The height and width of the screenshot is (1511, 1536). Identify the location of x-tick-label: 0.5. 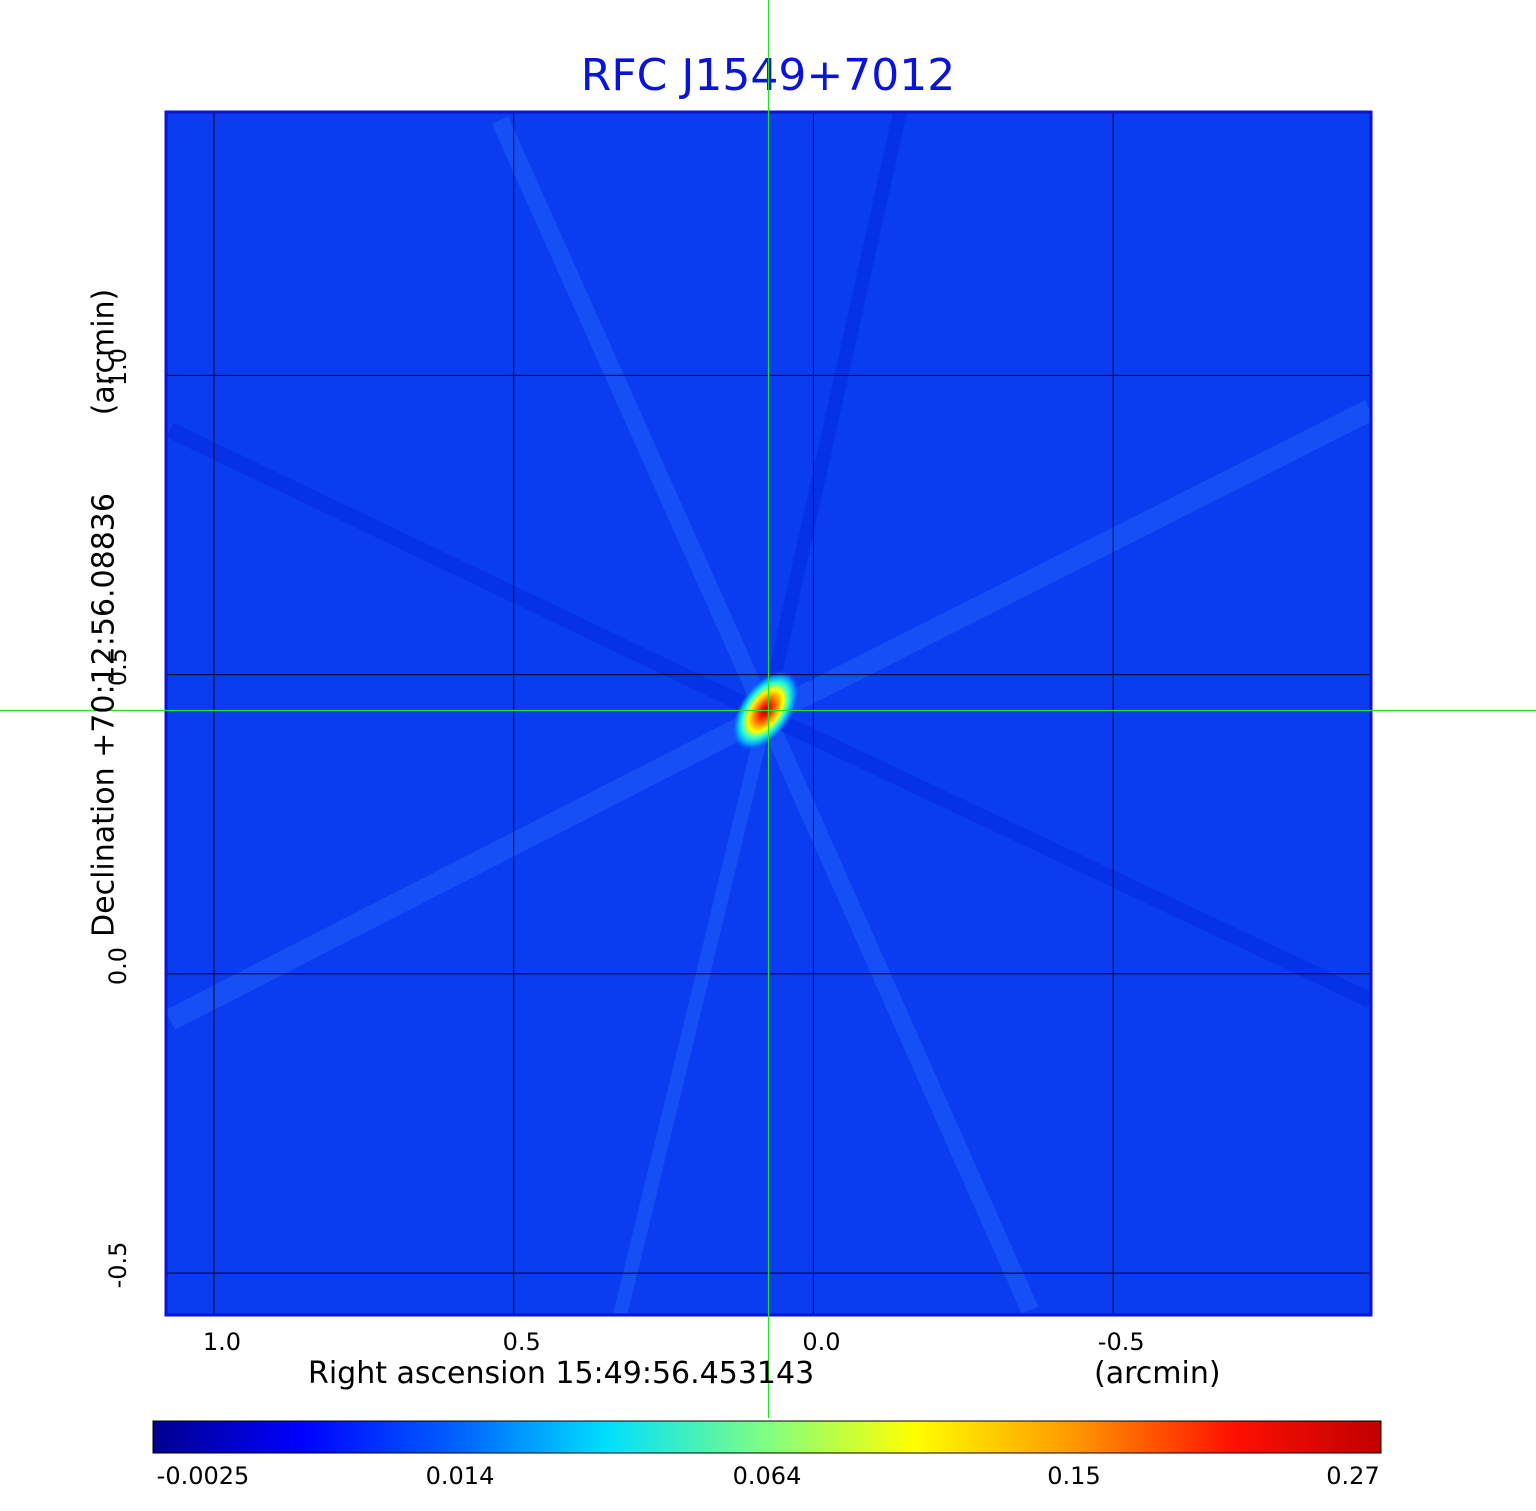
(521, 1342).